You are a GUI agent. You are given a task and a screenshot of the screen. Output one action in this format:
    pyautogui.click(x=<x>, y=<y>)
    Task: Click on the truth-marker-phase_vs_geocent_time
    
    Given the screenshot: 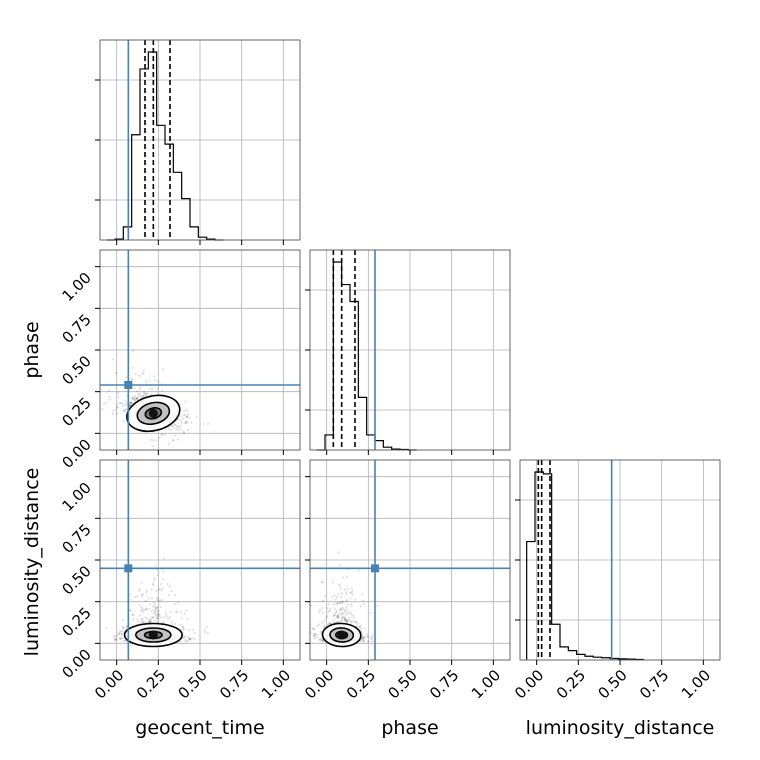 What is the action you would take?
    pyautogui.click(x=128, y=385)
    